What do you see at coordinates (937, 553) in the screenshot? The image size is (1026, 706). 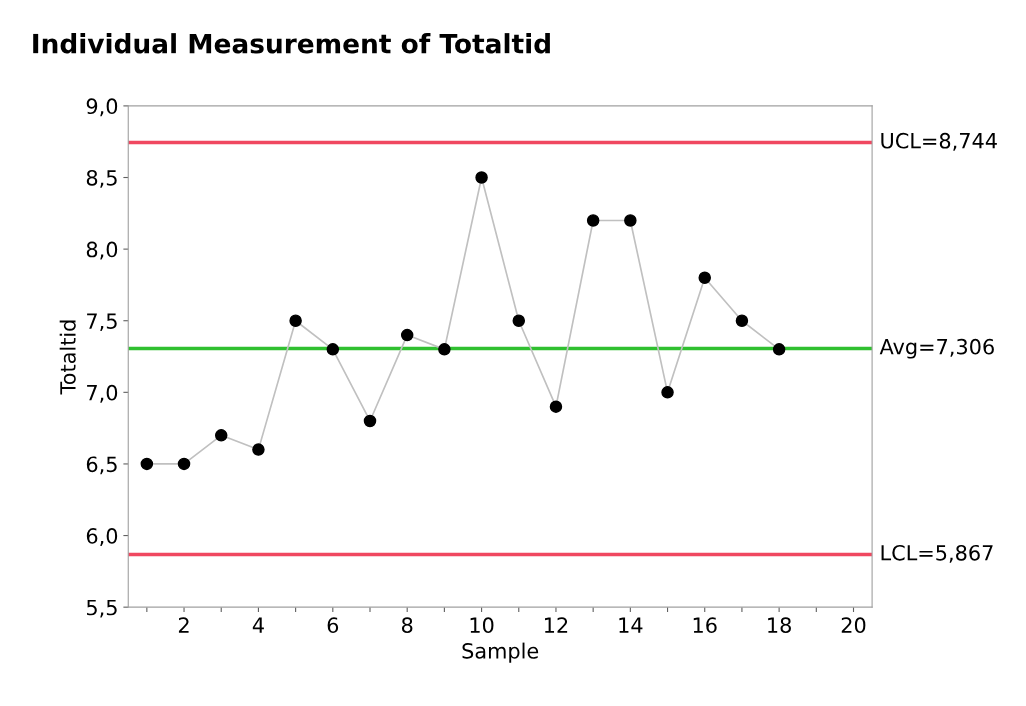 I see `ref-line-label: LCL=5,867` at bounding box center [937, 553].